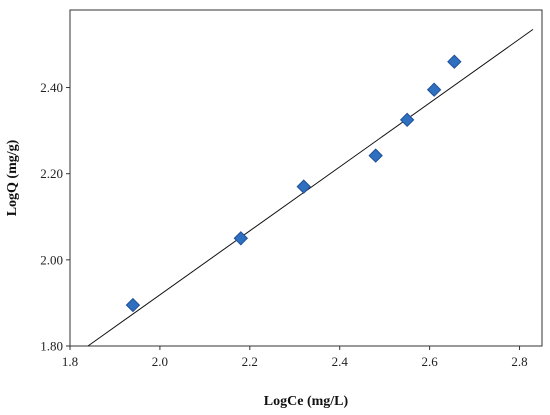 Image resolution: width=550 pixels, height=415 pixels. Describe the element at coordinates (519, 361) in the screenshot. I see `x-tick-label: 2.8` at that location.